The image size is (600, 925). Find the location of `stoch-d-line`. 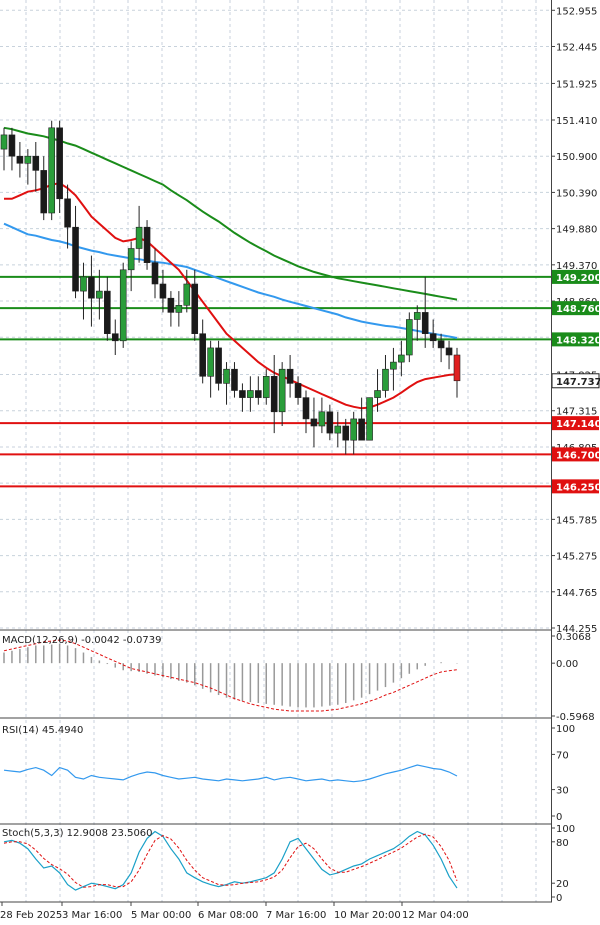

stoch-d-line is located at coordinates (230, 860).